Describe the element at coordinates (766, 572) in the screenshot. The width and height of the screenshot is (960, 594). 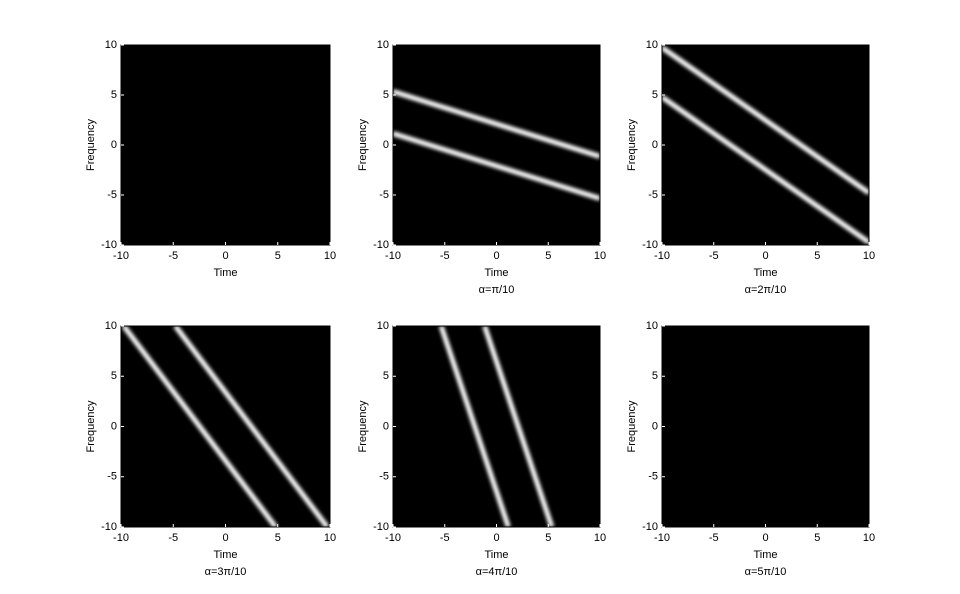
I see `caption: α=5π/10` at that location.